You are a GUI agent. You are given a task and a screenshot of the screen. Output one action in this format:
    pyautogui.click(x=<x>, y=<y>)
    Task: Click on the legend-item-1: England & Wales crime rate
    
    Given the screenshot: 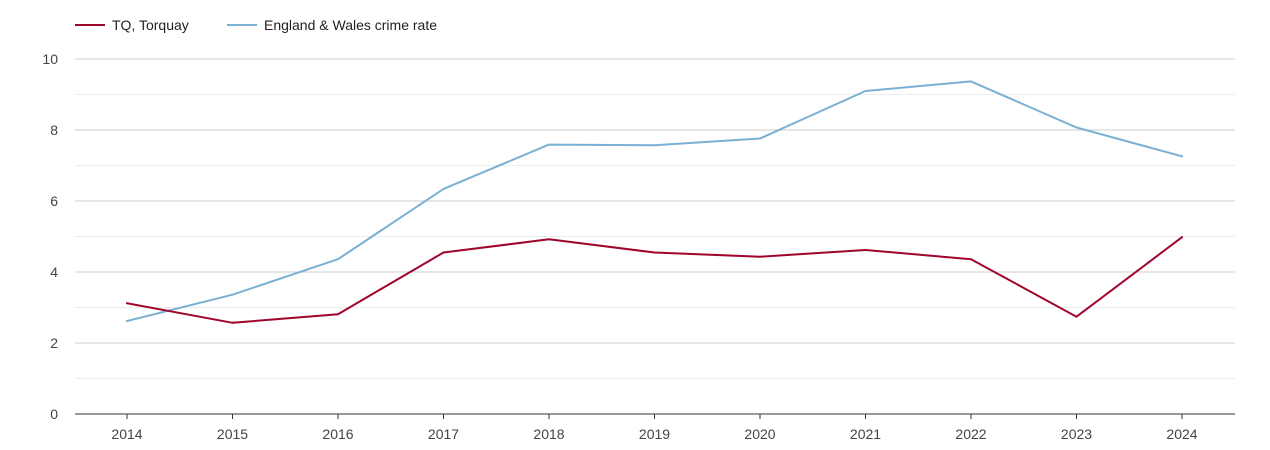 What is the action you would take?
    pyautogui.click(x=332, y=25)
    